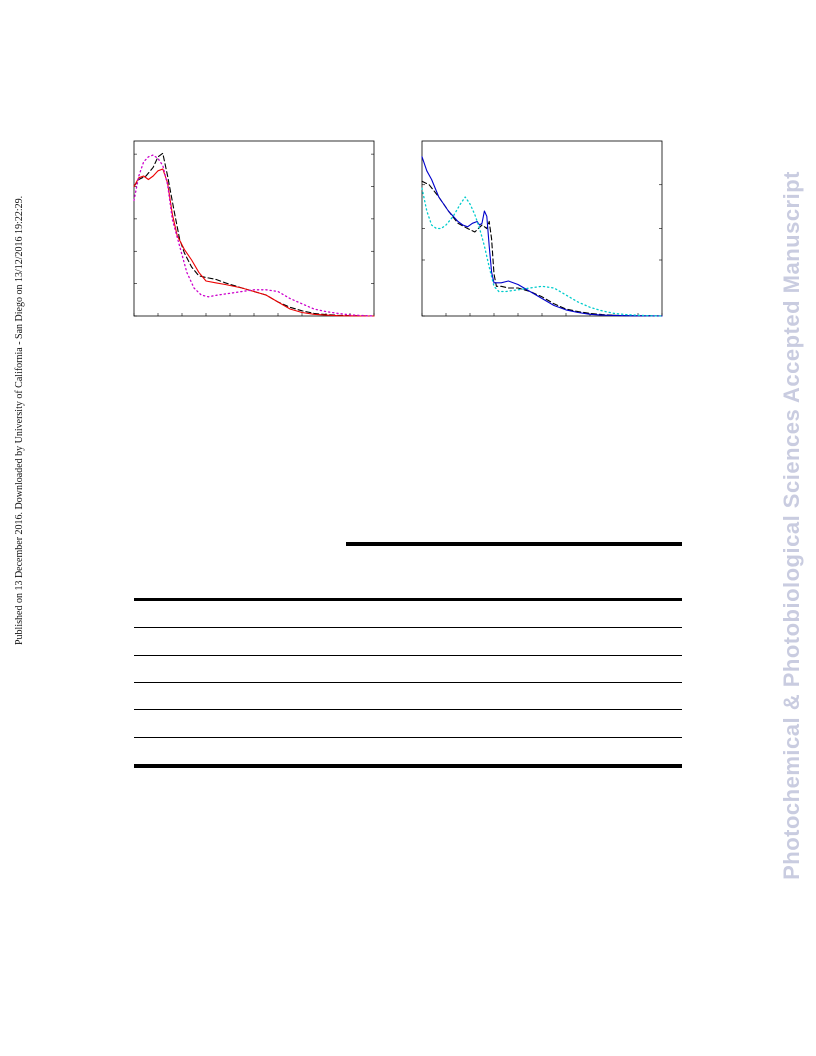 The width and height of the screenshot is (816, 1056). I want to click on chart-right, so click(542, 228).